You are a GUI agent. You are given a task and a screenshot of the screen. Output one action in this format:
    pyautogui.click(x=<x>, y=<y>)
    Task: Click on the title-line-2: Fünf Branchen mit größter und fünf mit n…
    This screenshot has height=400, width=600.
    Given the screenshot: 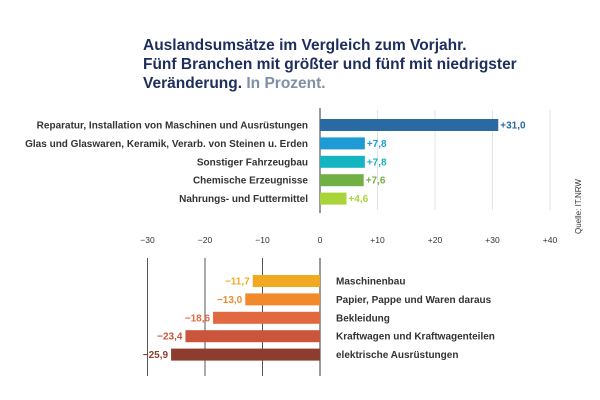 What is the action you would take?
    pyautogui.click(x=330, y=64)
    